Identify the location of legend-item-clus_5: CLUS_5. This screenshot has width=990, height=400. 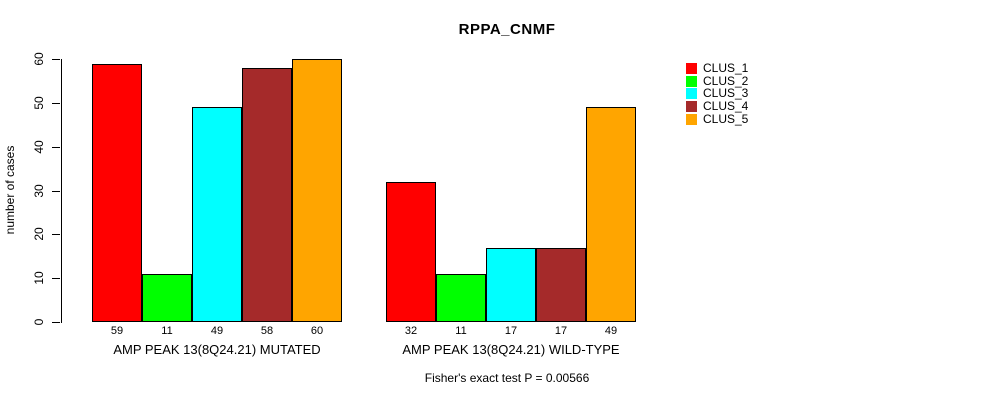
(717, 119).